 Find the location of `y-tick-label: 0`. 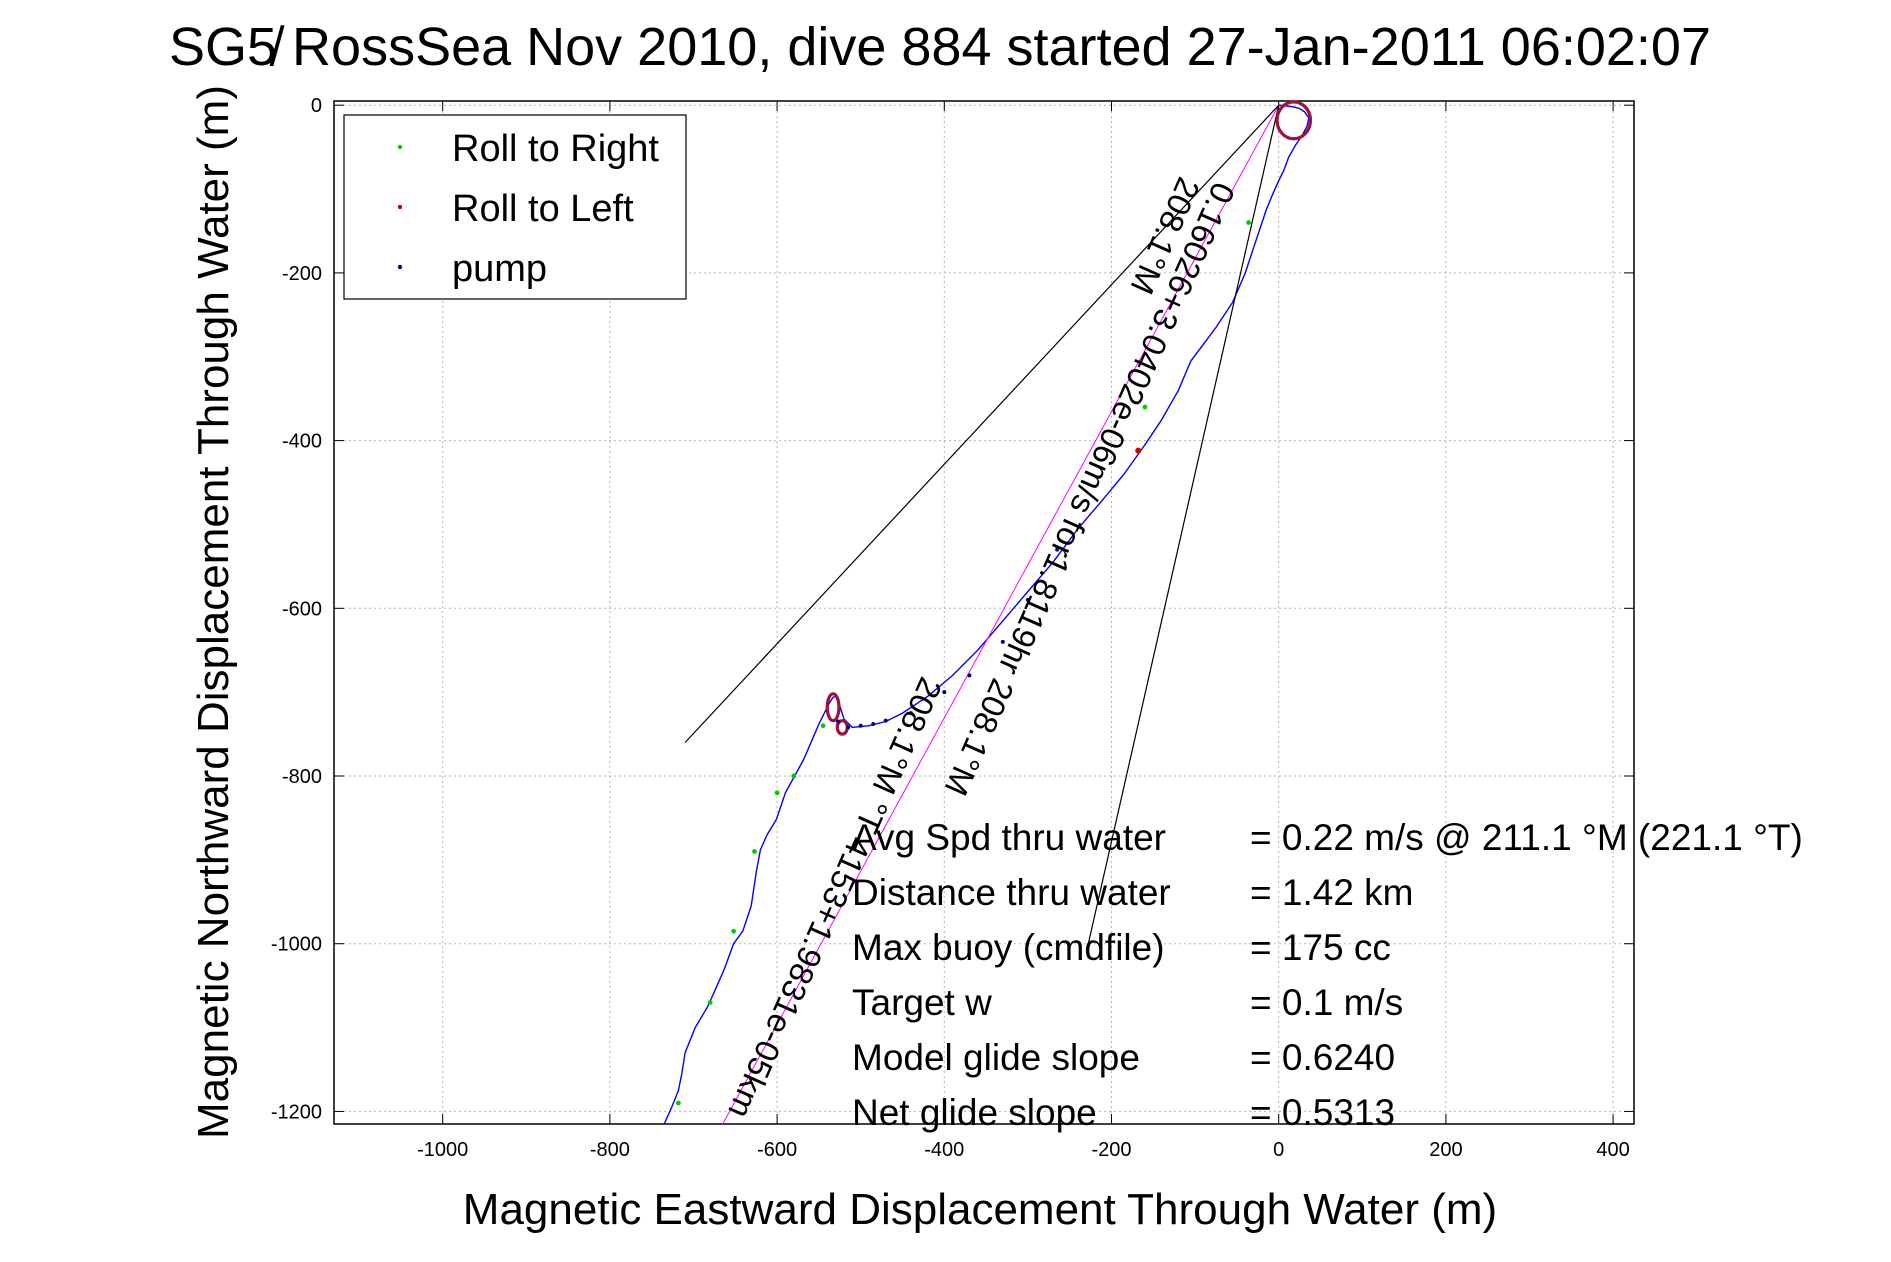

y-tick-label: 0 is located at coordinates (316, 106).